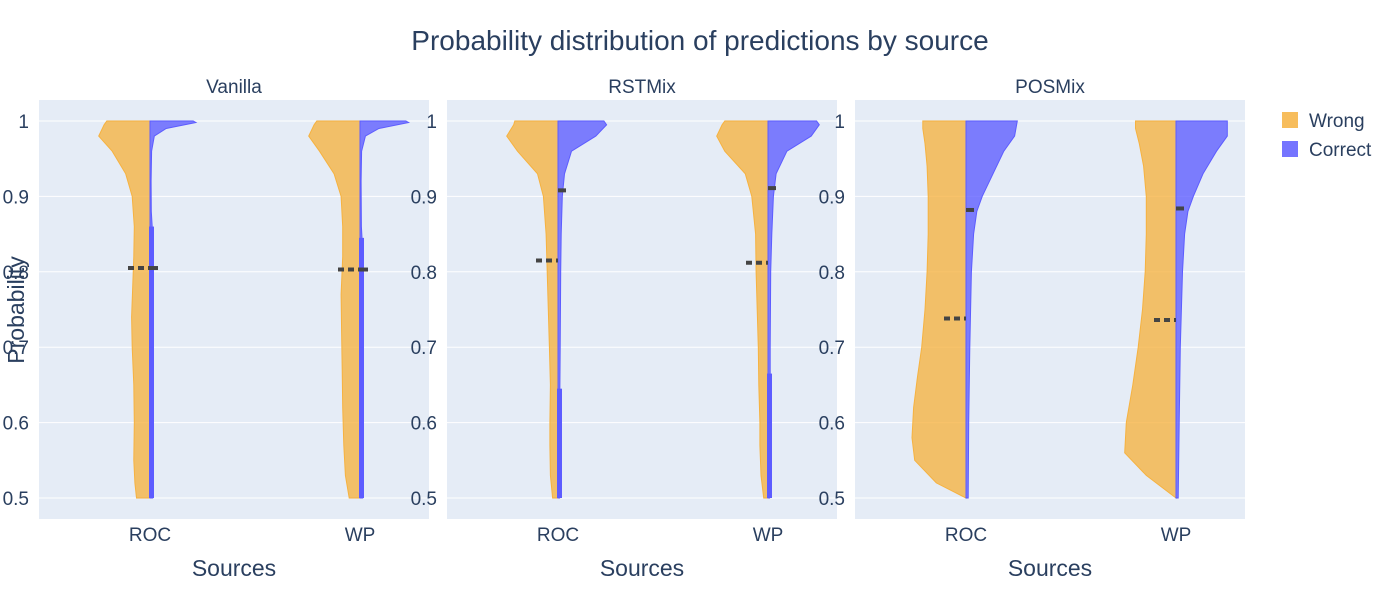 This screenshot has height=600, width=1400. I want to click on legend-item-wrong: Wrong, so click(1323, 121).